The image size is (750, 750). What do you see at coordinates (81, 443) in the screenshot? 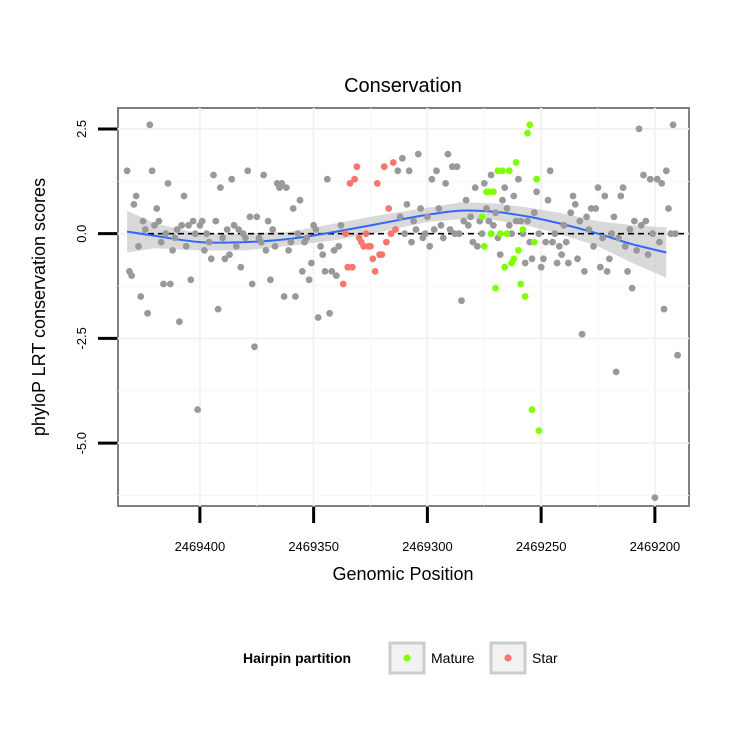
I see `y-tick-label: -5.0` at bounding box center [81, 443].